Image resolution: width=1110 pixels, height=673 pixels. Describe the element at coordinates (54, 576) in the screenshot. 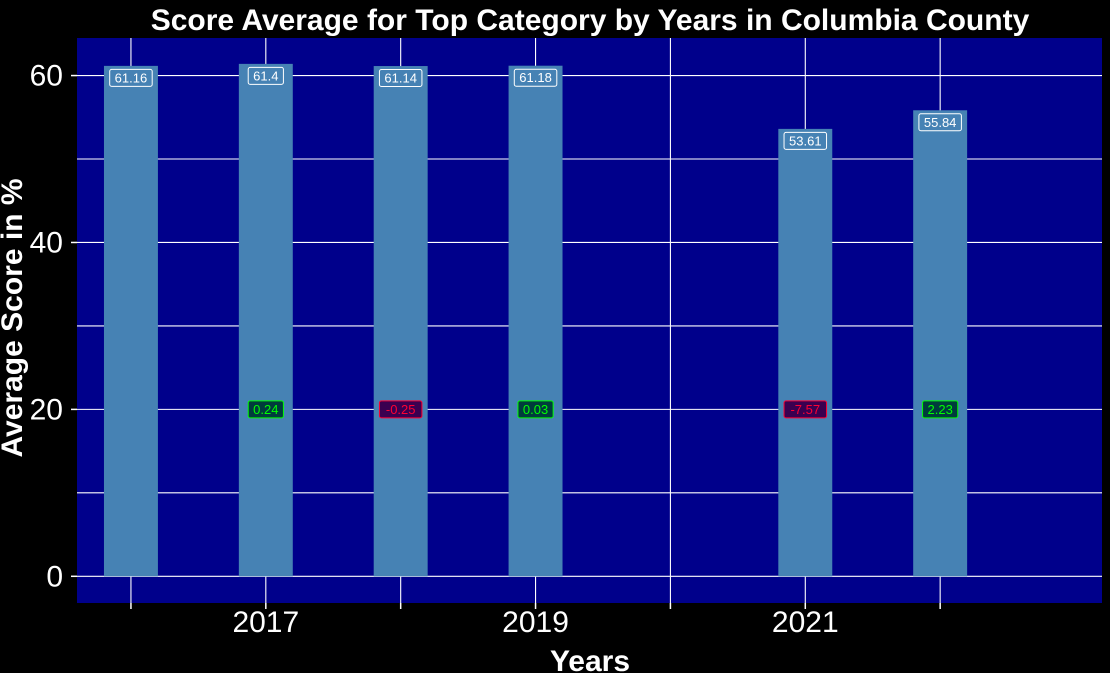

I see `y-tick-label: 0` at that location.